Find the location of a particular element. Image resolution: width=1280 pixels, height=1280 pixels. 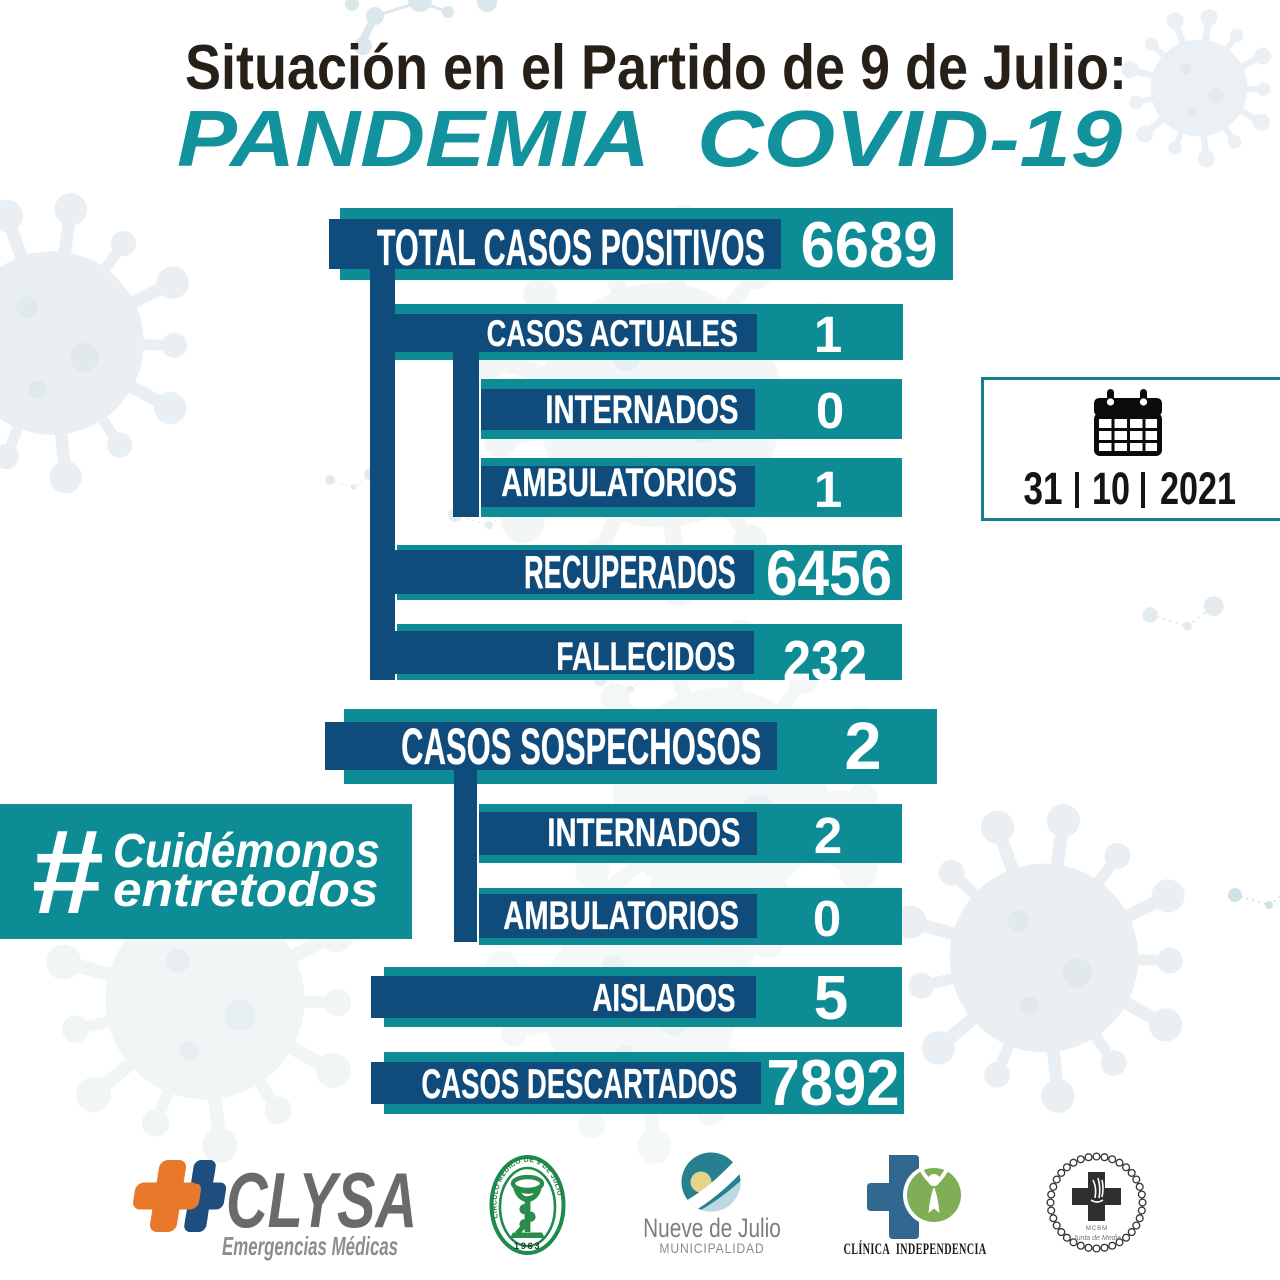

svg-text: Junta de Media is located at coordinates (1096, 1238).